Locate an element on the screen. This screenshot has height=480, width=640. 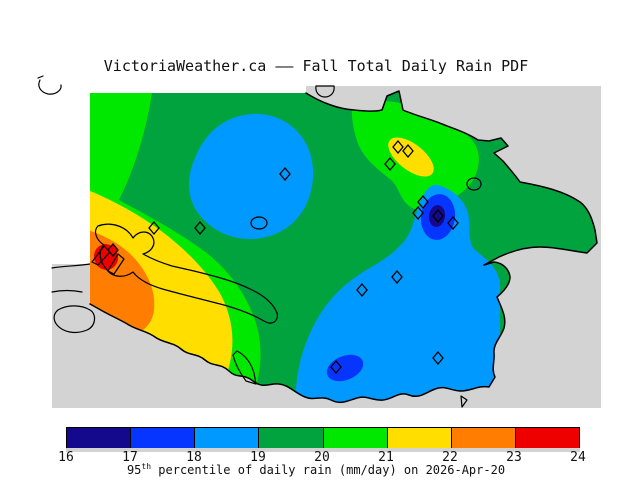
caption-number: 95 is located at coordinates (134, 470).